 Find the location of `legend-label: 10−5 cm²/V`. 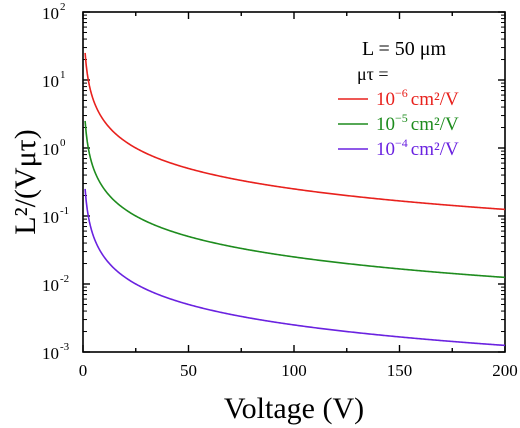

legend-label: 10−5 cm²/V is located at coordinates (417, 123).